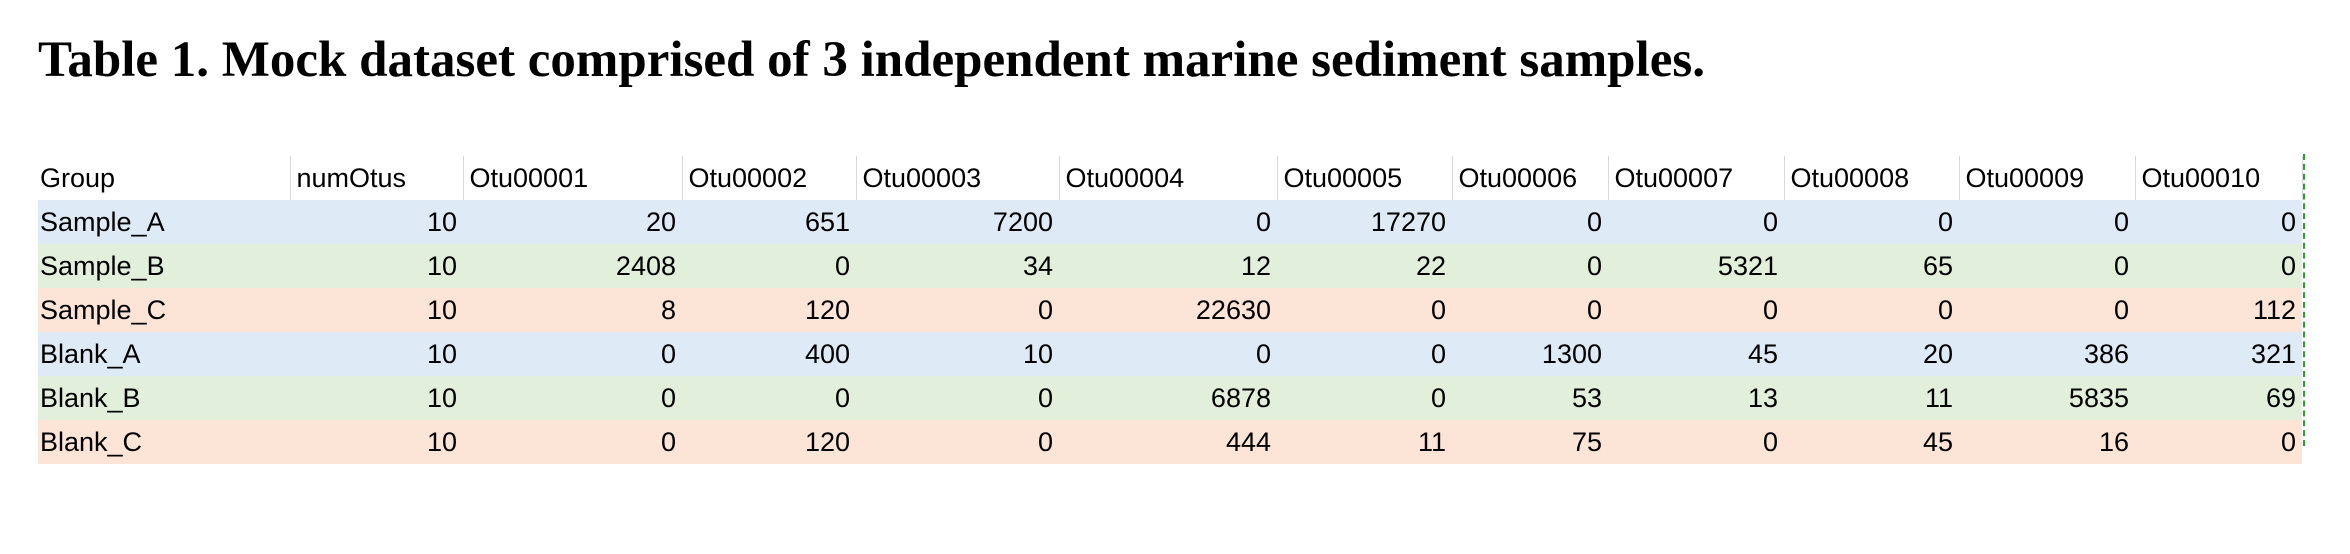 This screenshot has height=554, width=2350. I want to click on table-cell: Sample_B, so click(164, 266).